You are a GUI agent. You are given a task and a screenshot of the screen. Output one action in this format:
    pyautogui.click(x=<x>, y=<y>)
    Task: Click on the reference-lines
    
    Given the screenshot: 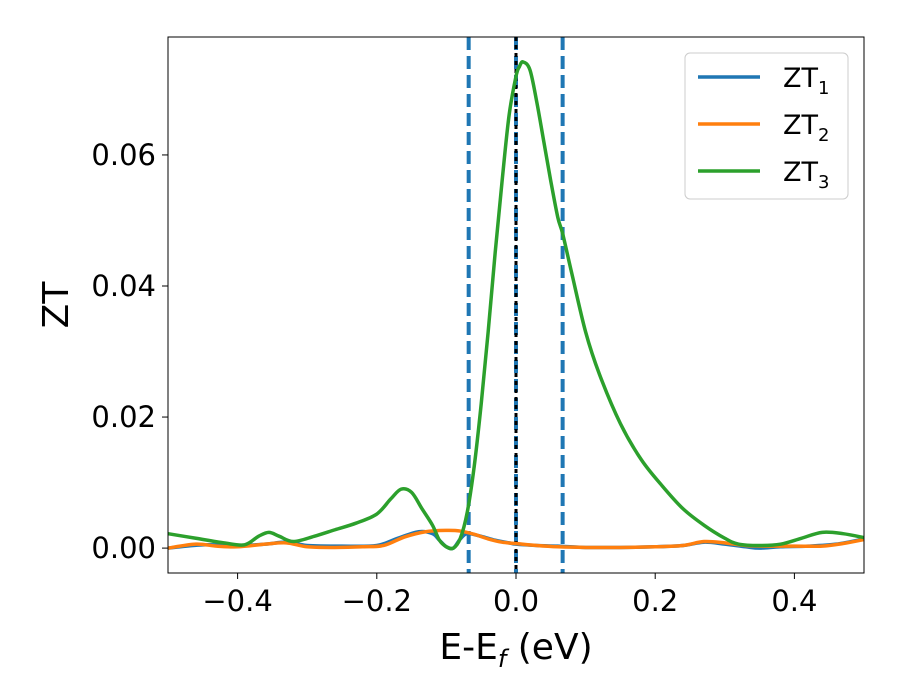 What is the action you would take?
    pyautogui.click(x=515, y=305)
    